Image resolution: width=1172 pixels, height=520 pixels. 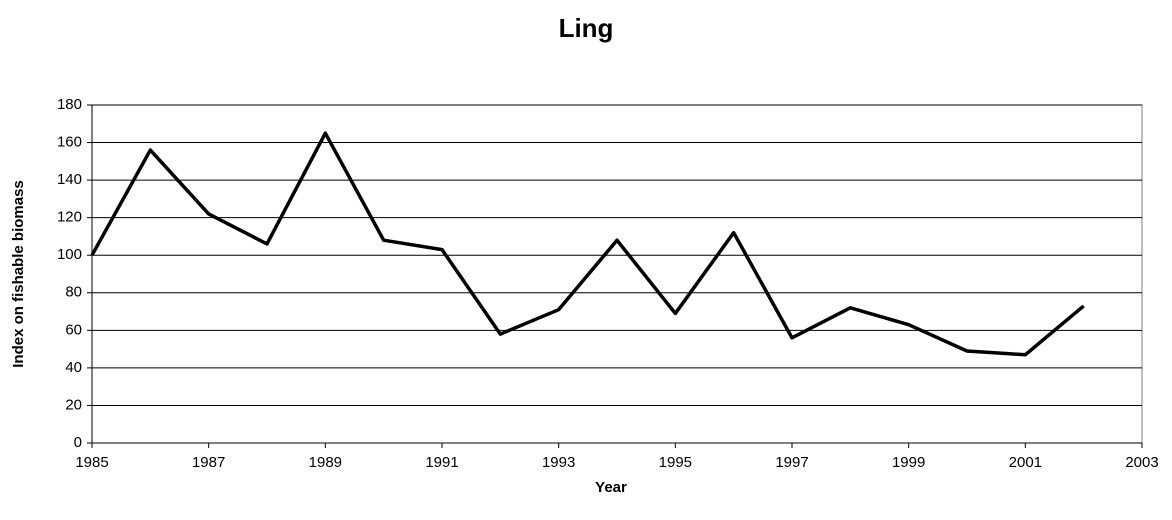 What do you see at coordinates (208, 462) in the screenshot?
I see `x-tick-label: 1987` at bounding box center [208, 462].